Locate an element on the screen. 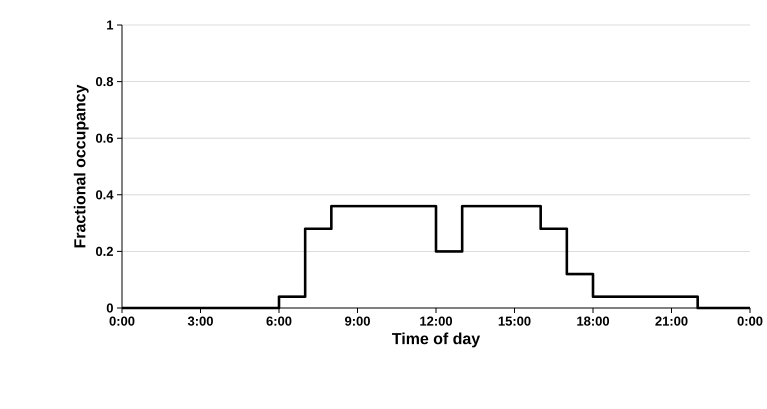 The height and width of the screenshot is (409, 767). y-tick-label: 1 is located at coordinates (110, 25).